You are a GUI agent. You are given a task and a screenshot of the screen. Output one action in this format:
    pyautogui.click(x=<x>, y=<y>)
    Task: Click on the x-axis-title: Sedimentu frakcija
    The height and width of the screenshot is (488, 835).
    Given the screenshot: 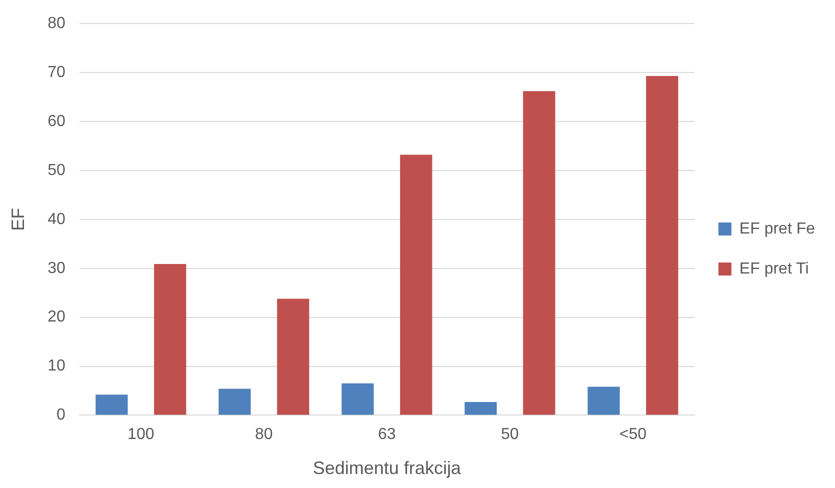 What is the action you would take?
    pyautogui.click(x=387, y=468)
    